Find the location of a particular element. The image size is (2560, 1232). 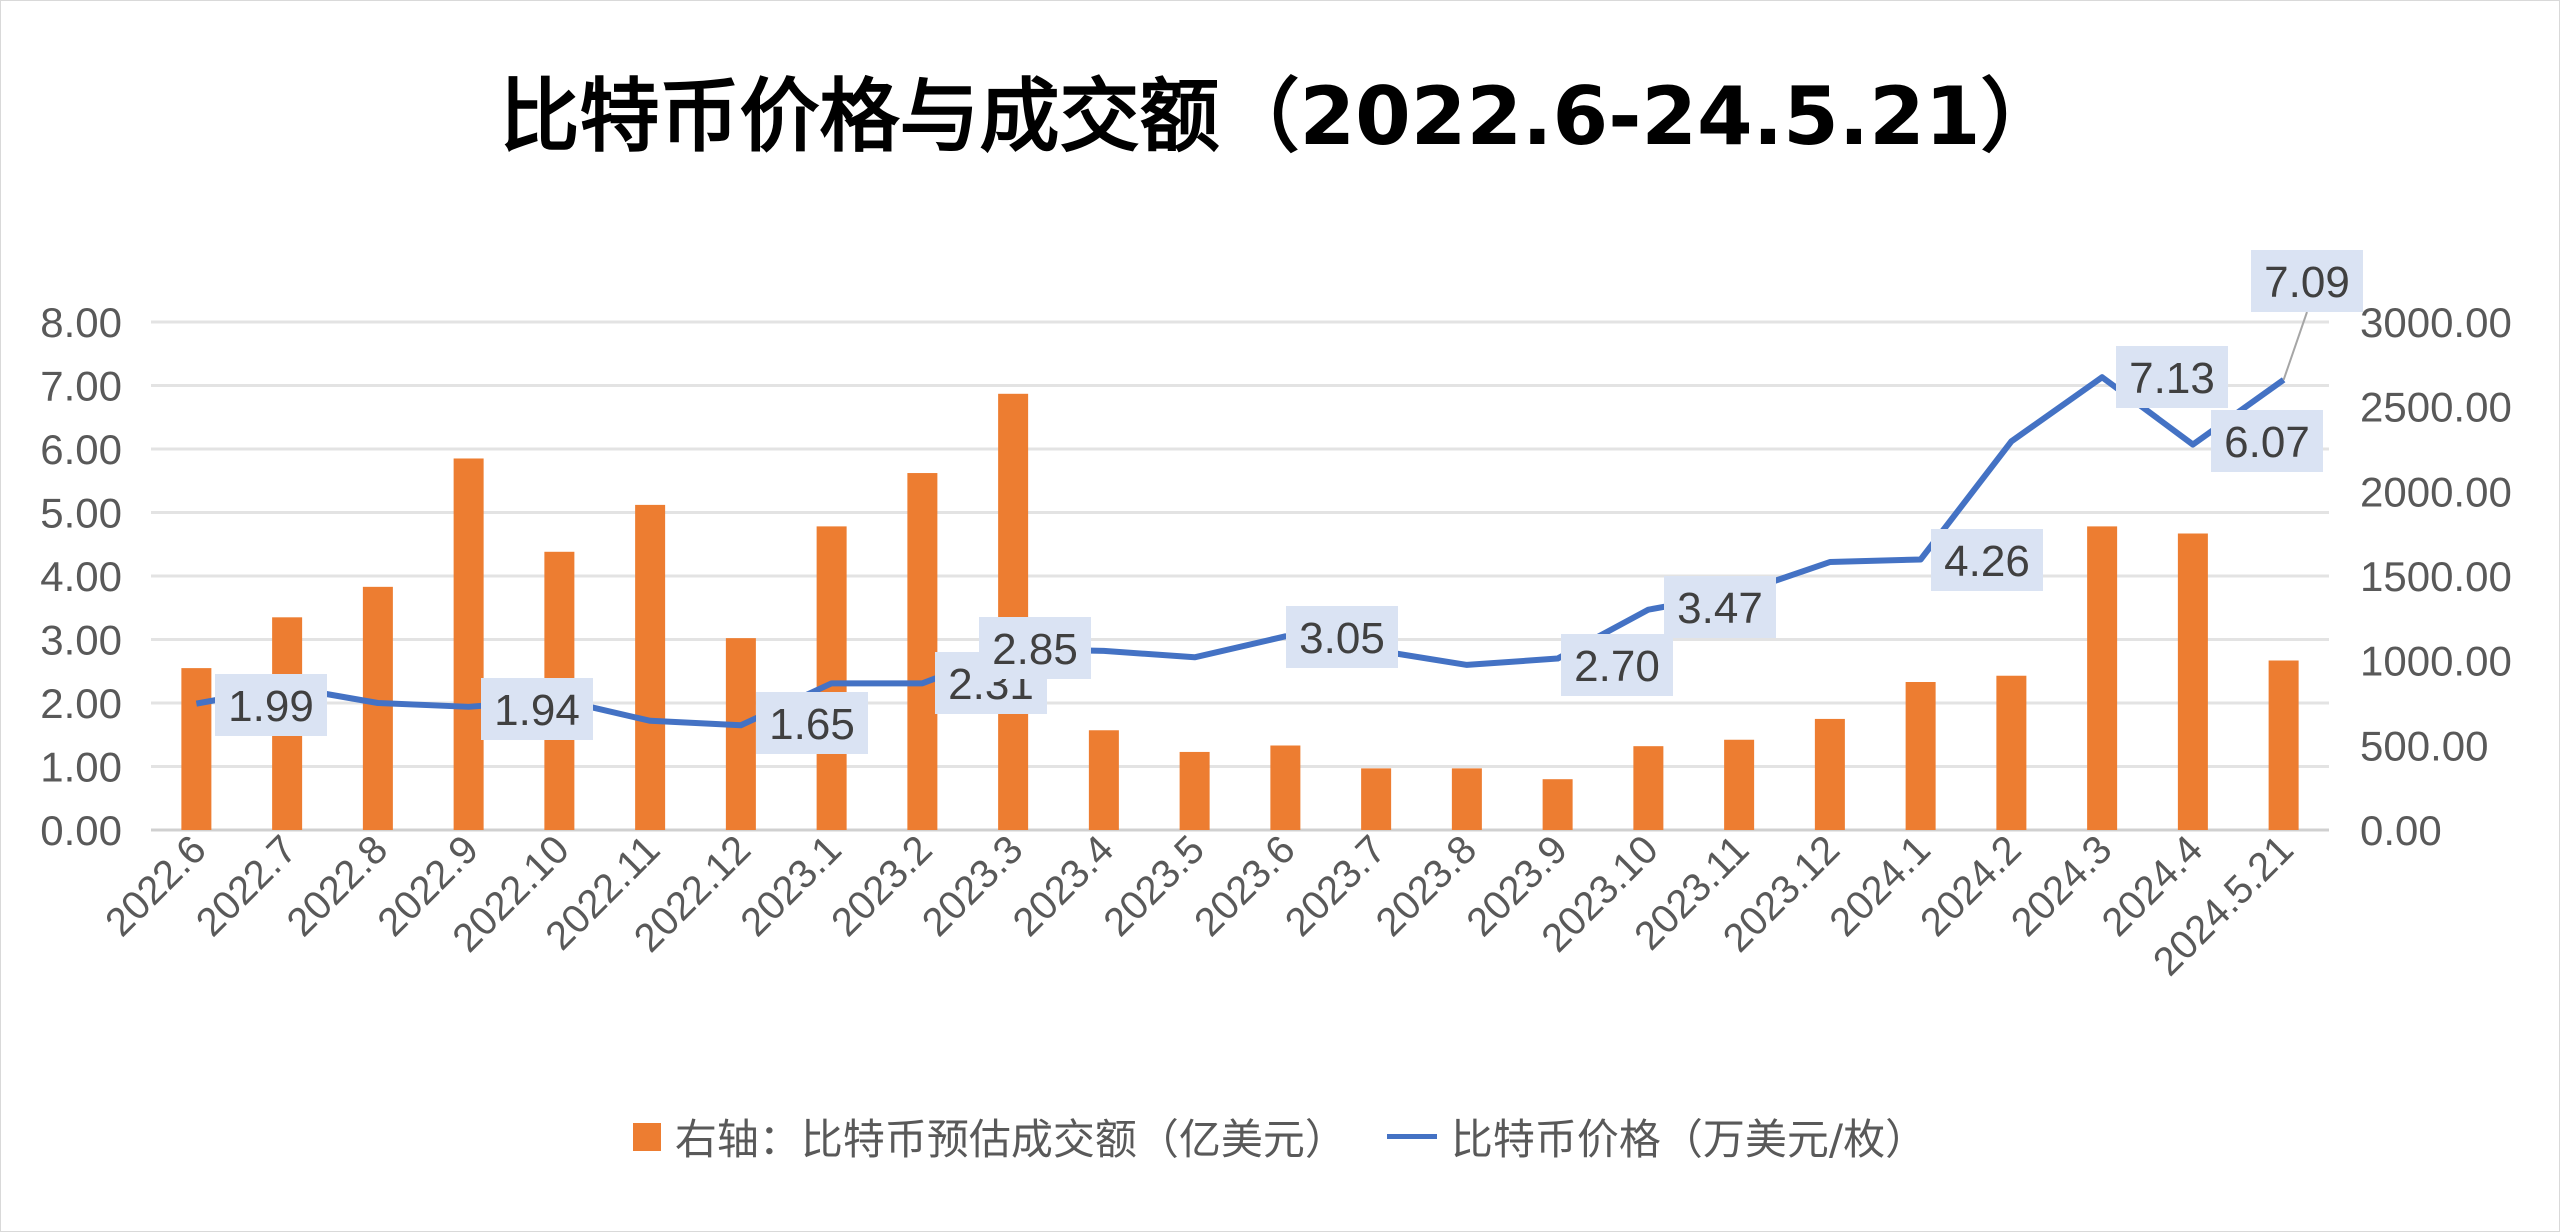

left-axis-tick: 8.00 is located at coordinates (81, 322).